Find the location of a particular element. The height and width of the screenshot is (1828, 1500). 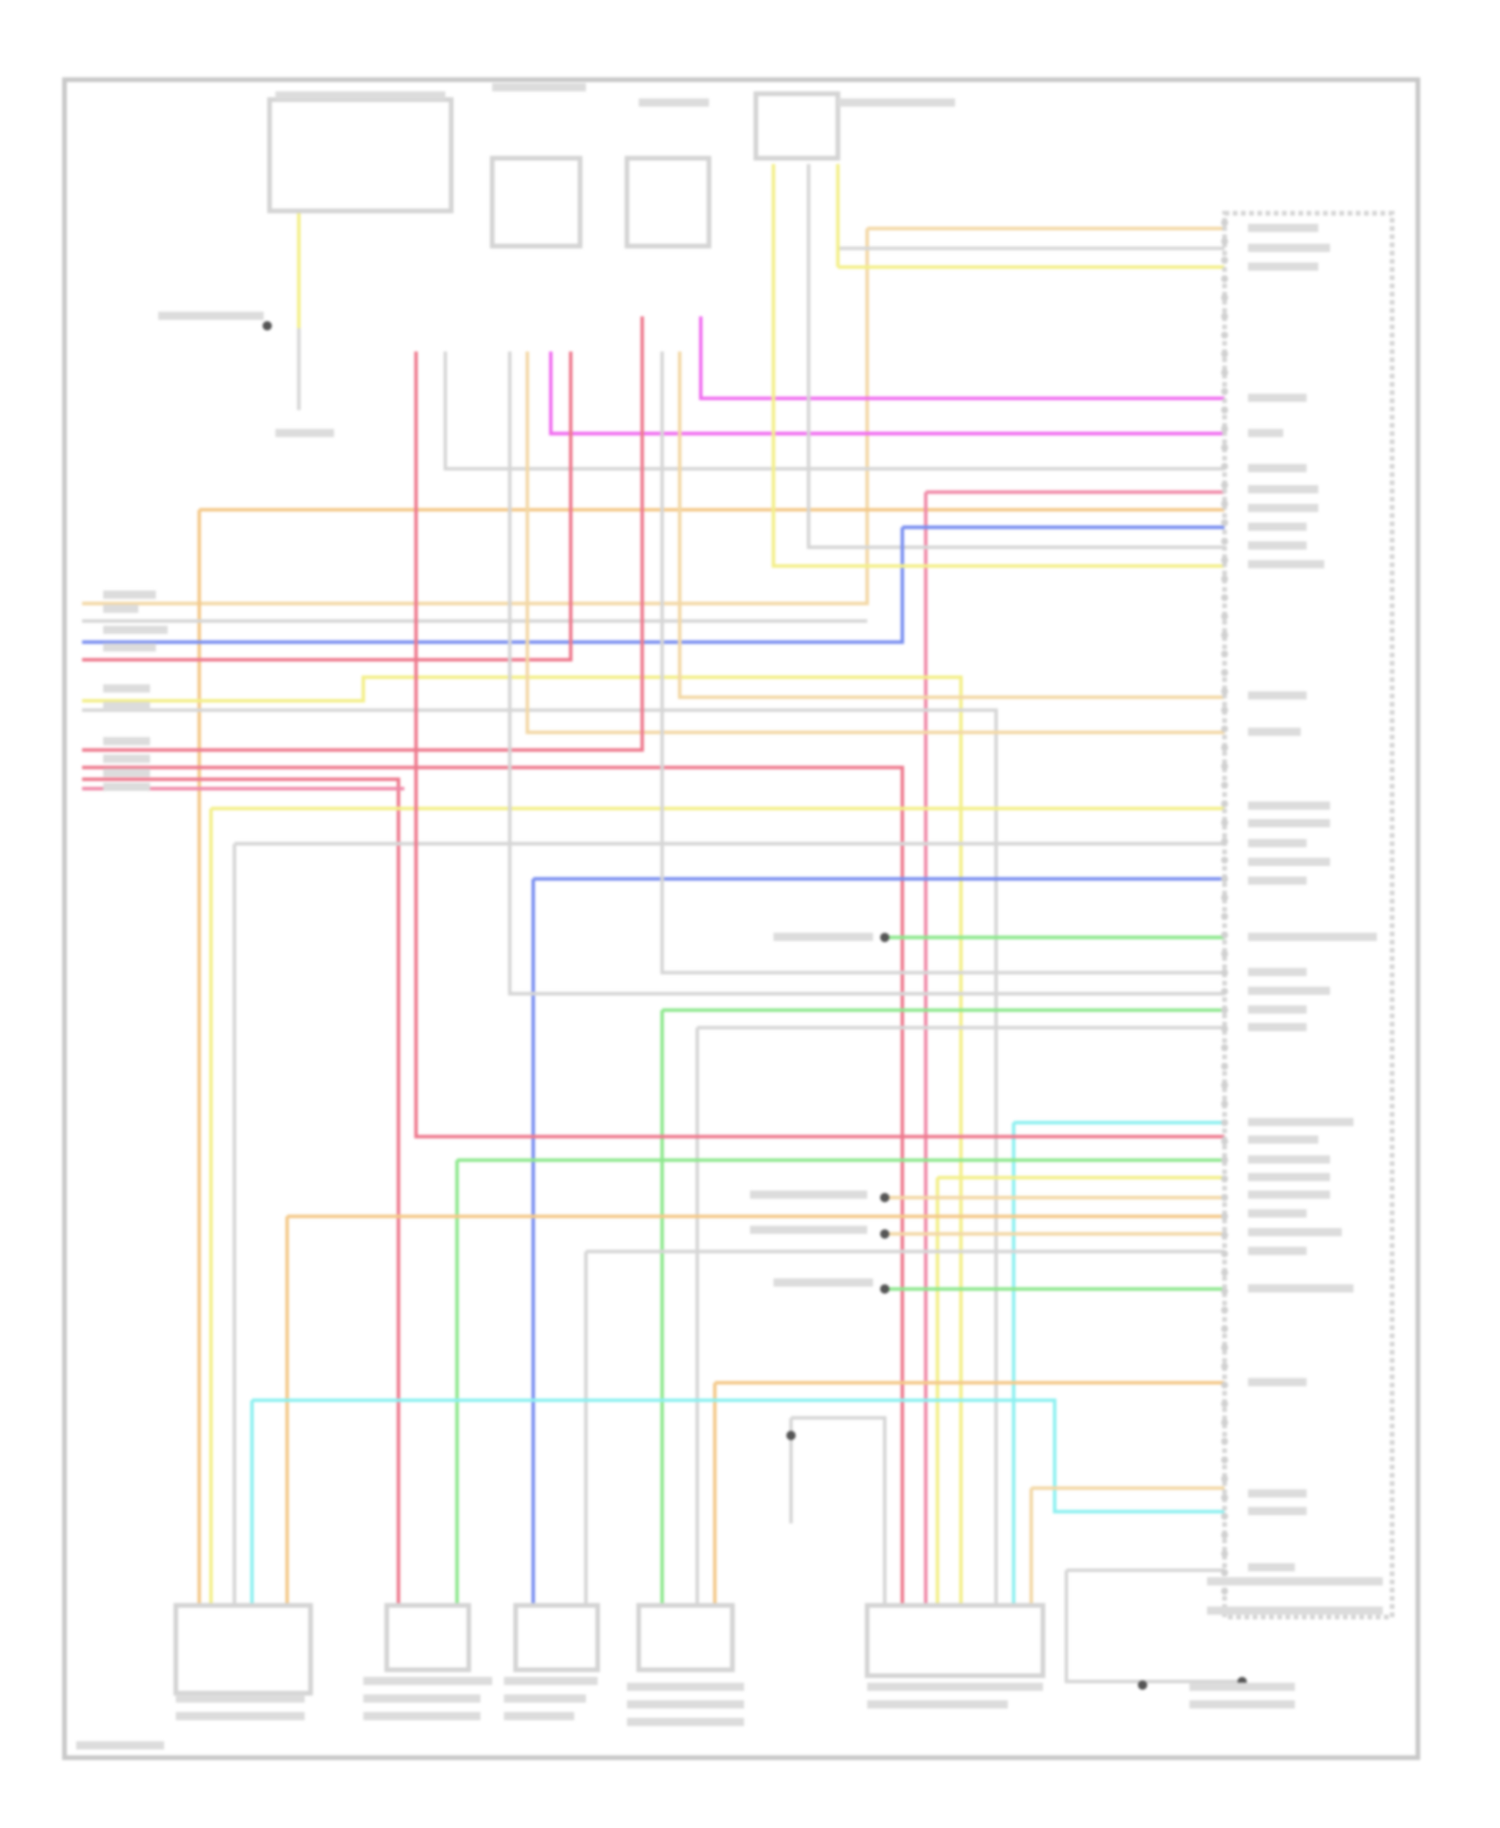

wire-orange is located at coordinates (755, 1410).